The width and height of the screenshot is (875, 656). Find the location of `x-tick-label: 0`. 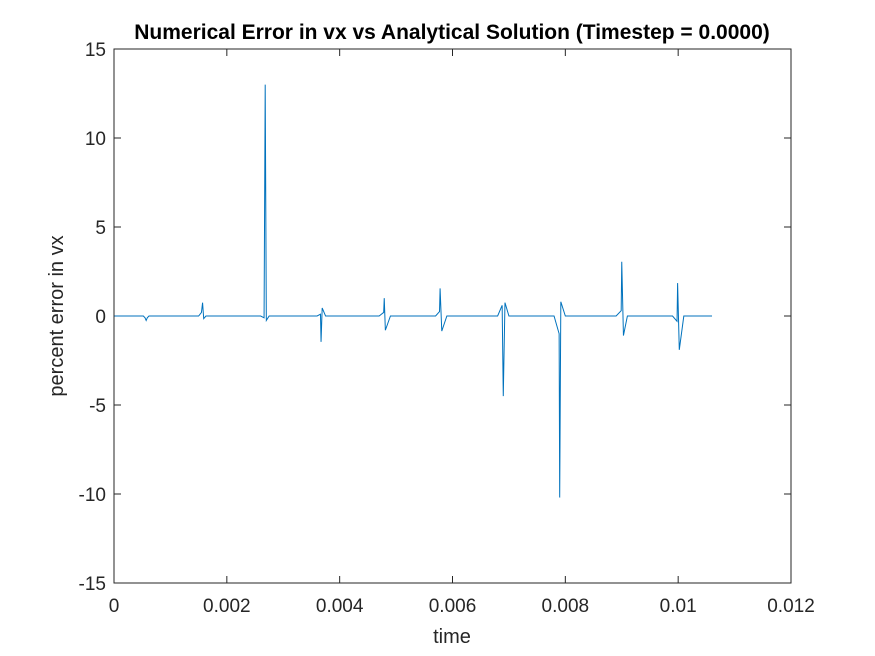

x-tick-label: 0 is located at coordinates (114, 606).